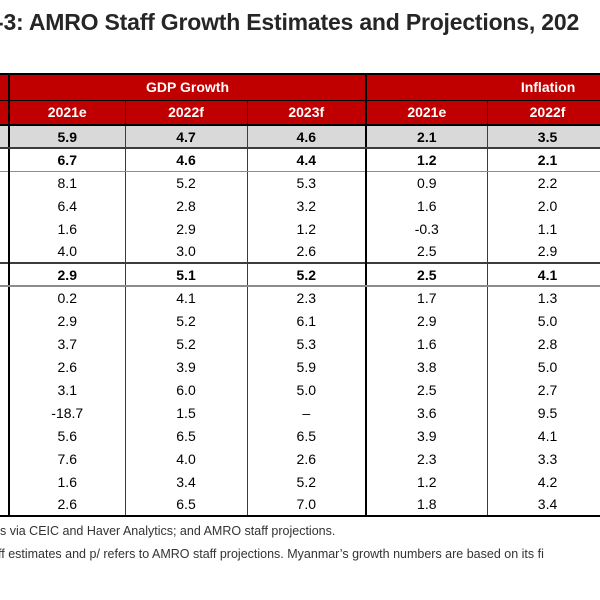 The width and height of the screenshot is (600, 600). What do you see at coordinates (67, 160) in the screenshot?
I see `value-cell: 6.7` at bounding box center [67, 160].